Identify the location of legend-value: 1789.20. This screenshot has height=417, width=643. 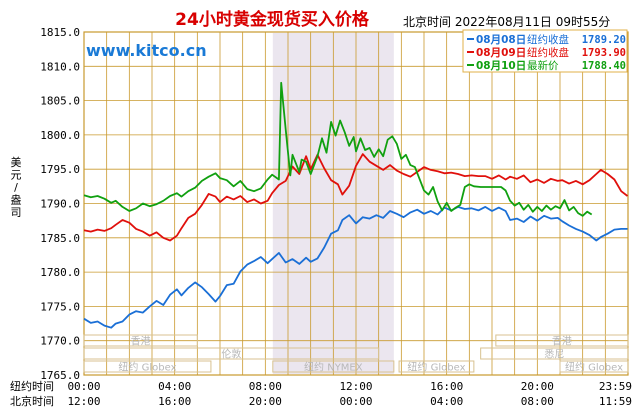
(604, 40).